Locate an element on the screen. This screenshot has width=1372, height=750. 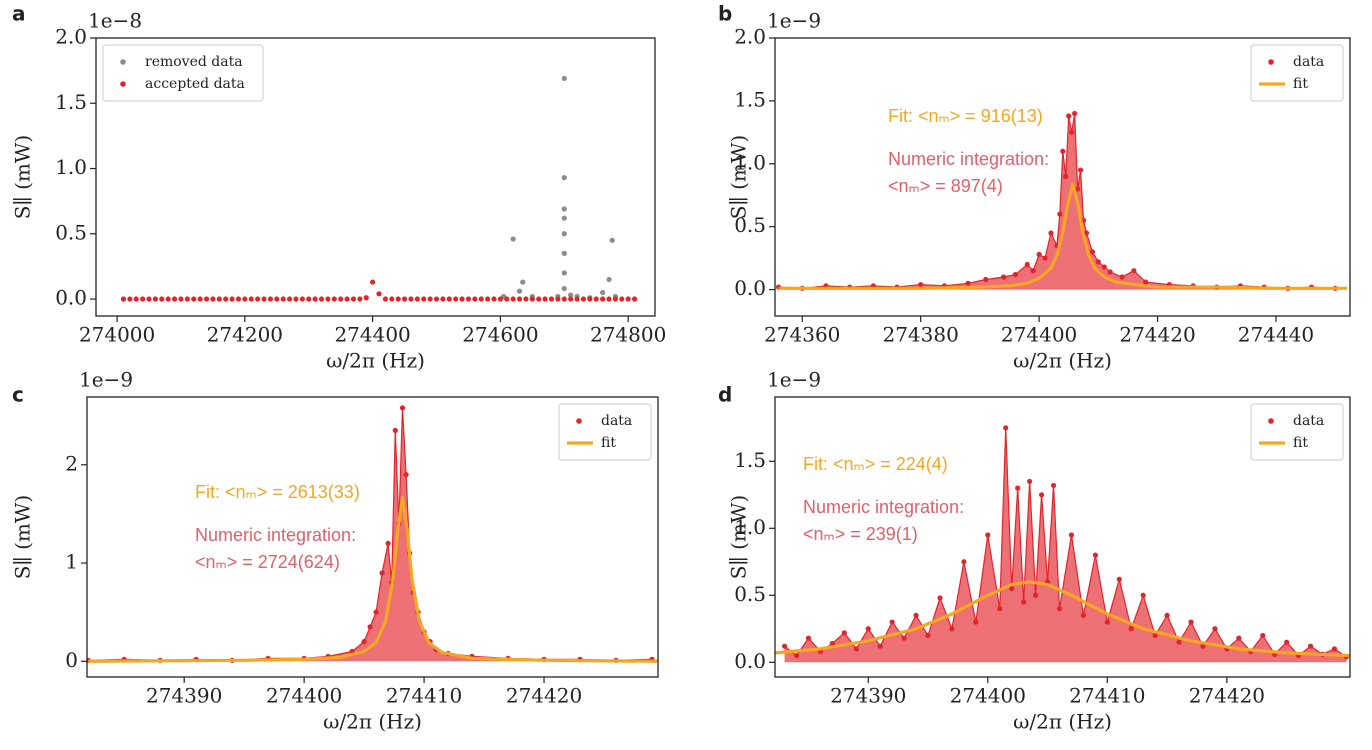
y-tick-label: 1.0 is located at coordinates (71, 167).